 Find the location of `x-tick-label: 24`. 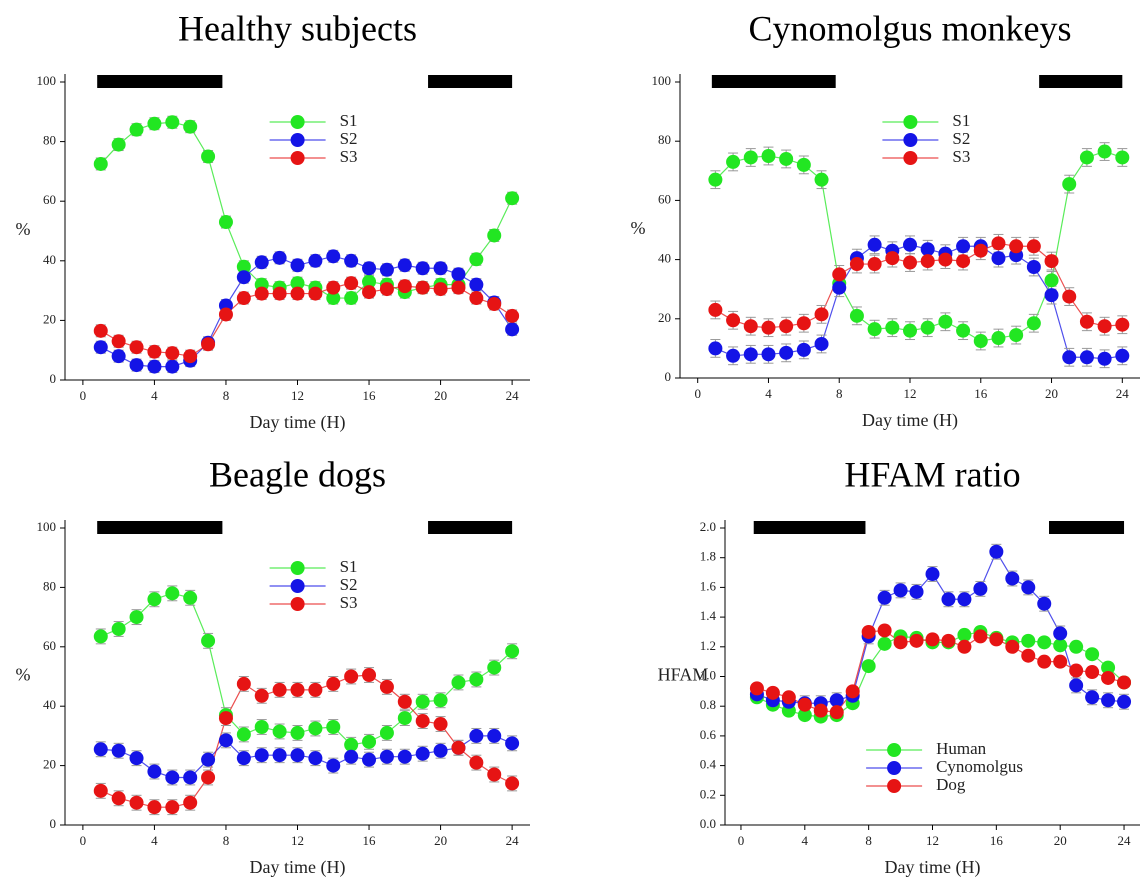

x-tick-label: 24 is located at coordinates (513, 840).